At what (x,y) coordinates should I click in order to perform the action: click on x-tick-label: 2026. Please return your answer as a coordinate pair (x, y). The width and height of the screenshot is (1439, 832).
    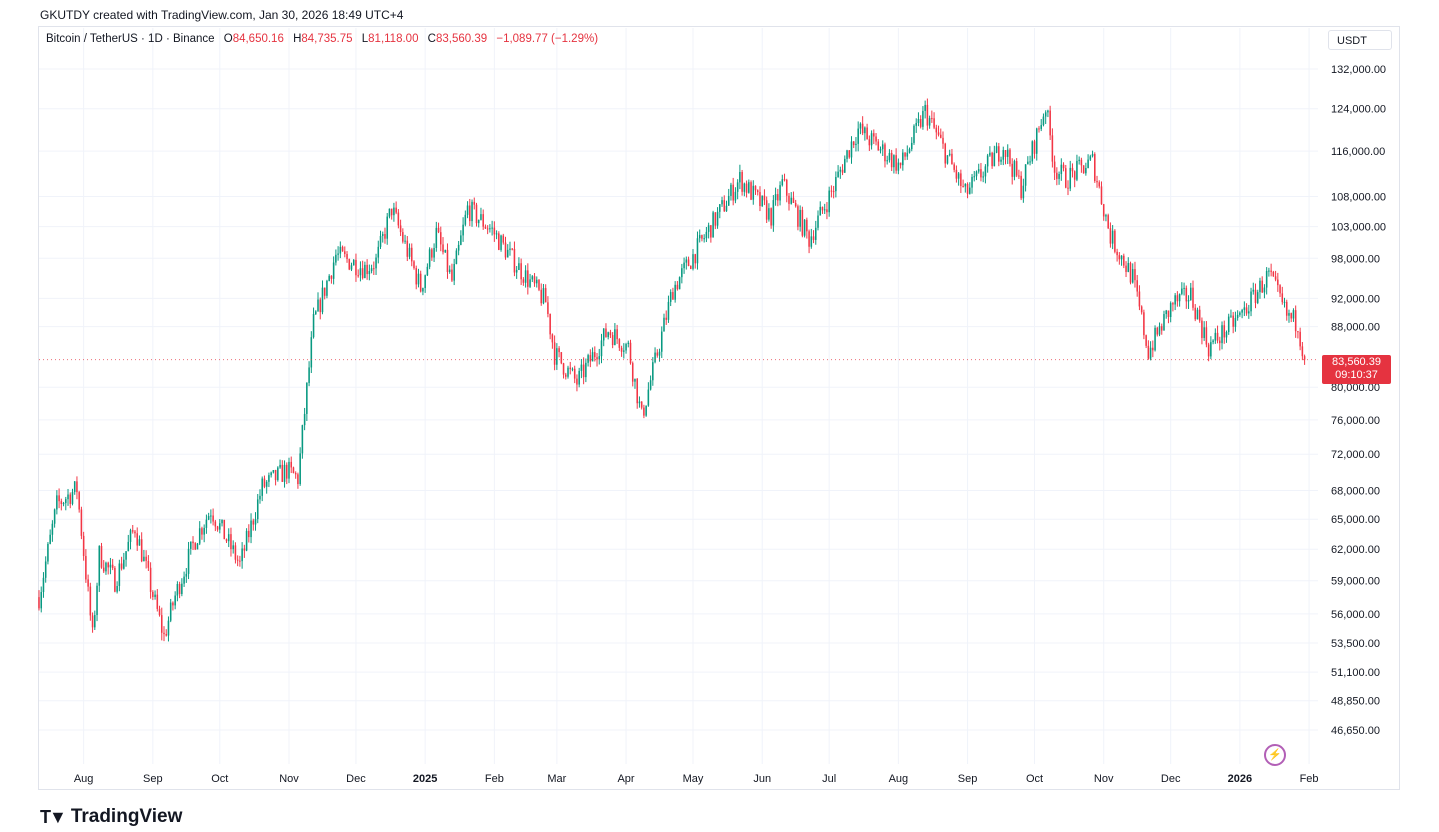
    Looking at the image, I should click on (1240, 779).